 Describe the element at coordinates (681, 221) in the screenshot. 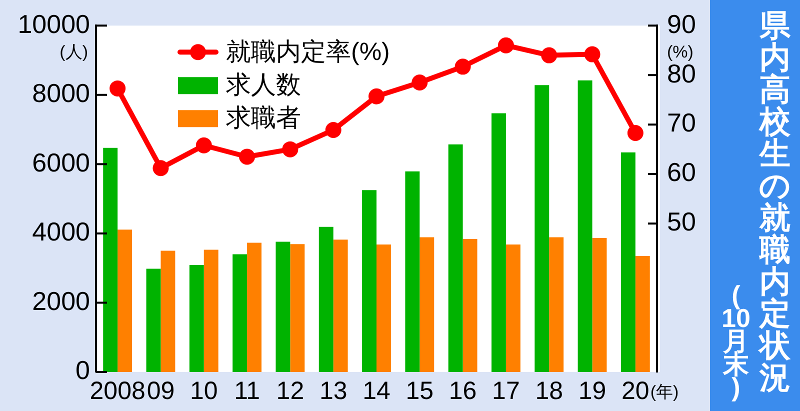

I see `y2-tick-label: 50` at that location.